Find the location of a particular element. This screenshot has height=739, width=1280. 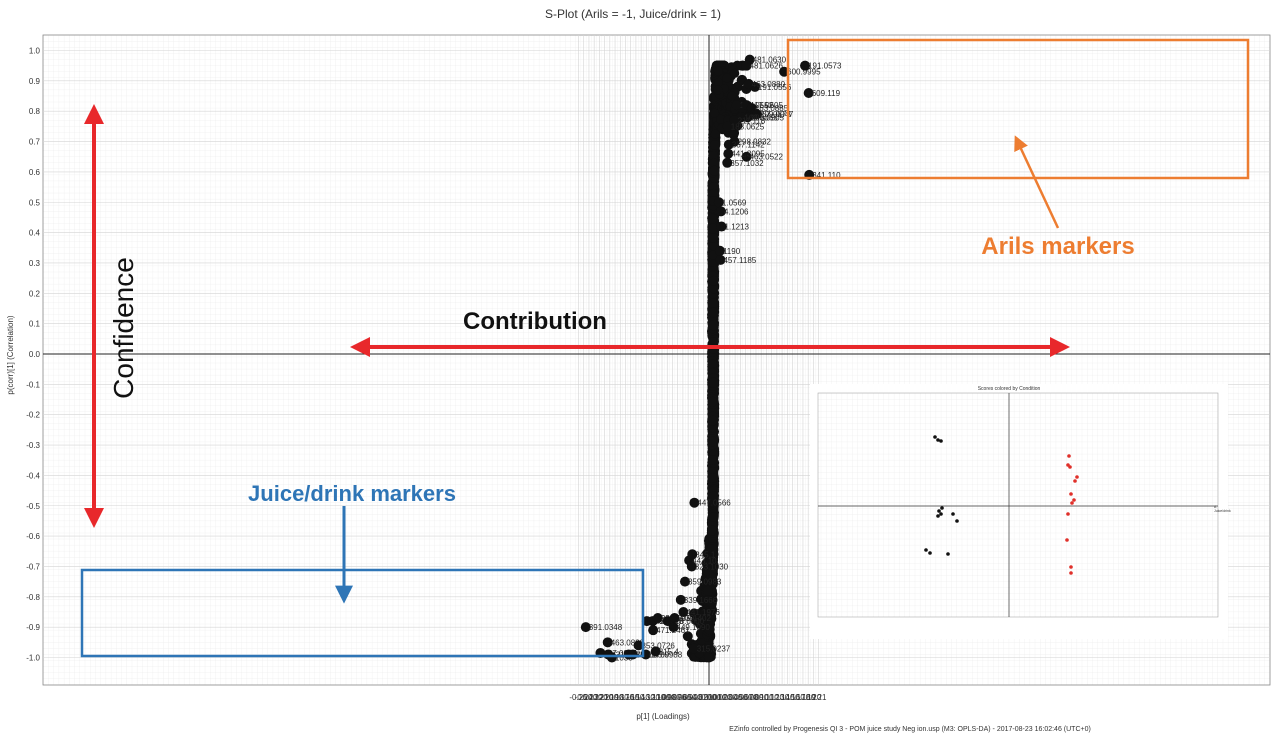

x-tick-label: -0.17 is located at coordinates (620, 697).